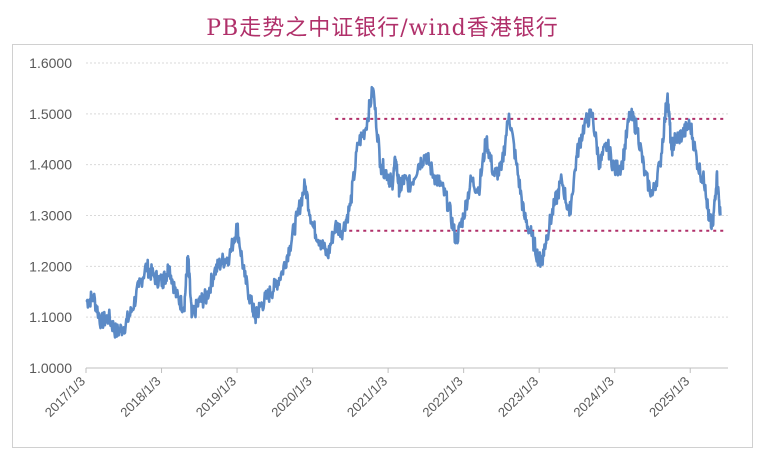 Image resolution: width=765 pixels, height=460 pixels. I want to click on x-tick-label: 2025/1/3, so click(669, 397).